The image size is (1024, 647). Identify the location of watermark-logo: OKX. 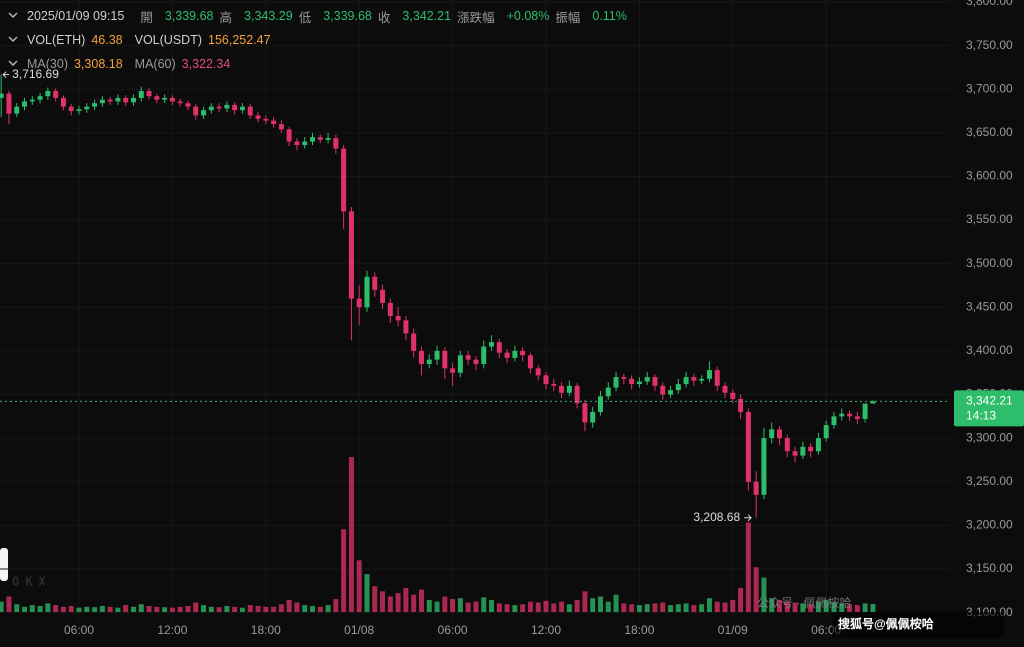
(32, 582).